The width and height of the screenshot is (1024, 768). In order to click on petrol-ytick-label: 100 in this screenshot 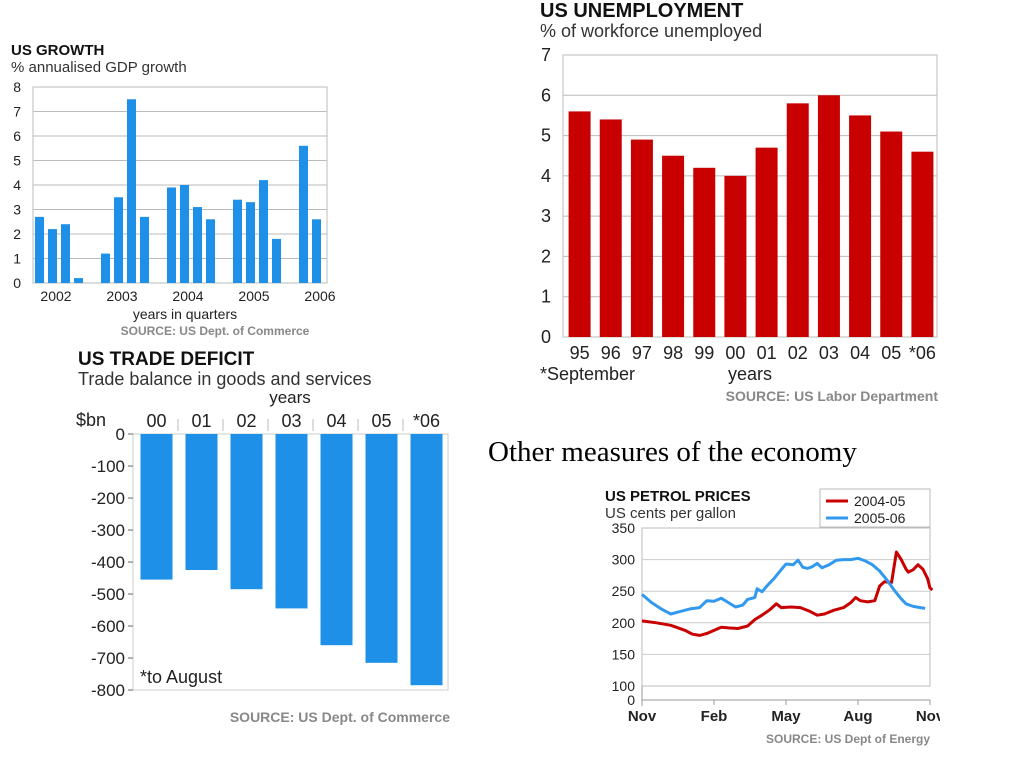, I will do `click(624, 686)`.